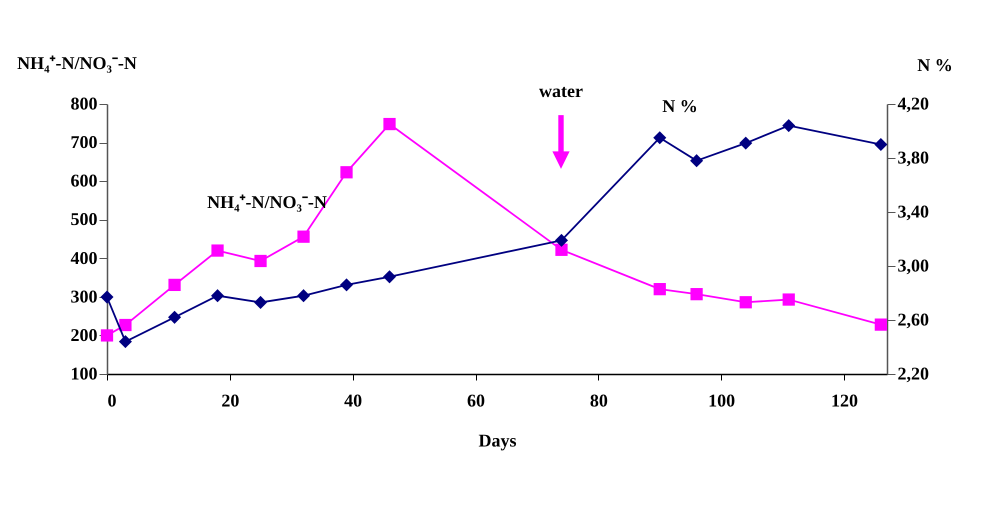  What do you see at coordinates (599, 400) in the screenshot?
I see `x-tick-label: 80` at bounding box center [599, 400].